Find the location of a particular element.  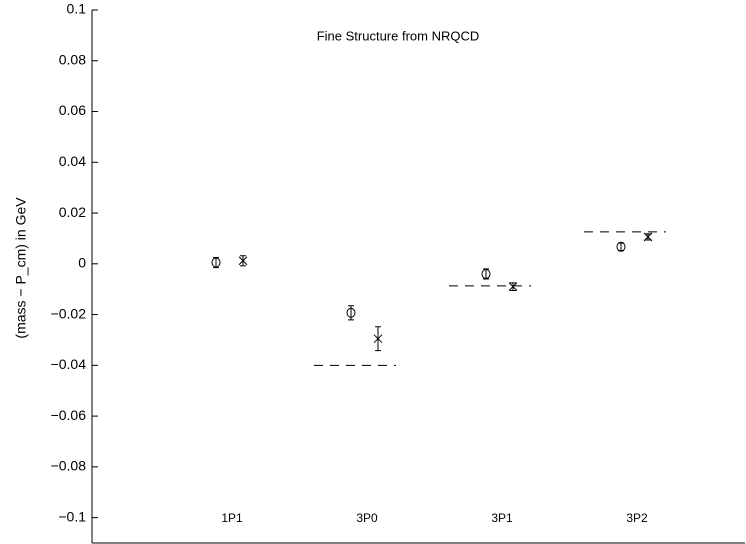

x-tick-label: 1P1 is located at coordinates (232, 518).